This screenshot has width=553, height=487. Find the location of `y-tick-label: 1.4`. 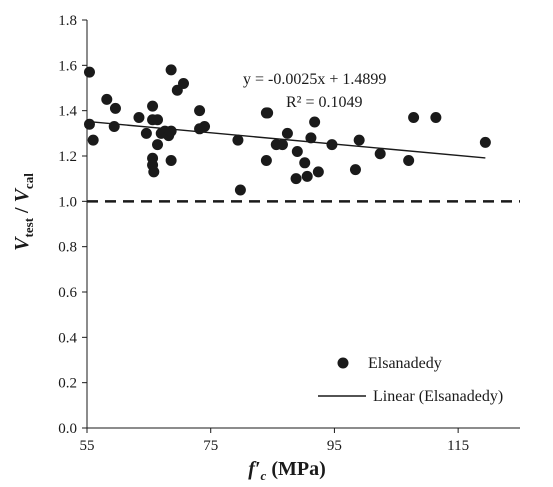

y-tick-label: 1.4 is located at coordinates (67, 112).